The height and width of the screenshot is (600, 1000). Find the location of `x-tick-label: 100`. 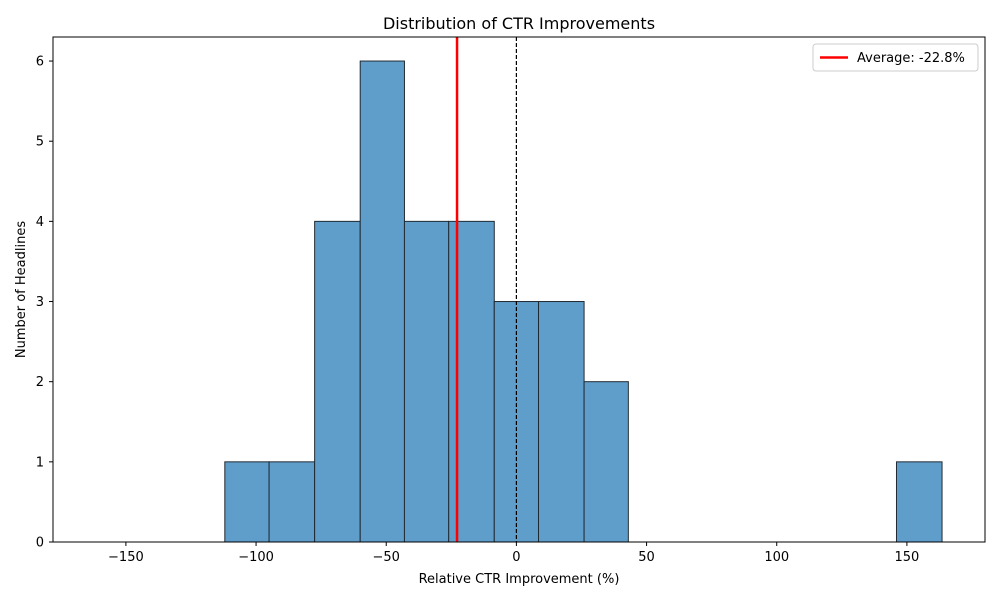

x-tick-label: 100 is located at coordinates (776, 557).